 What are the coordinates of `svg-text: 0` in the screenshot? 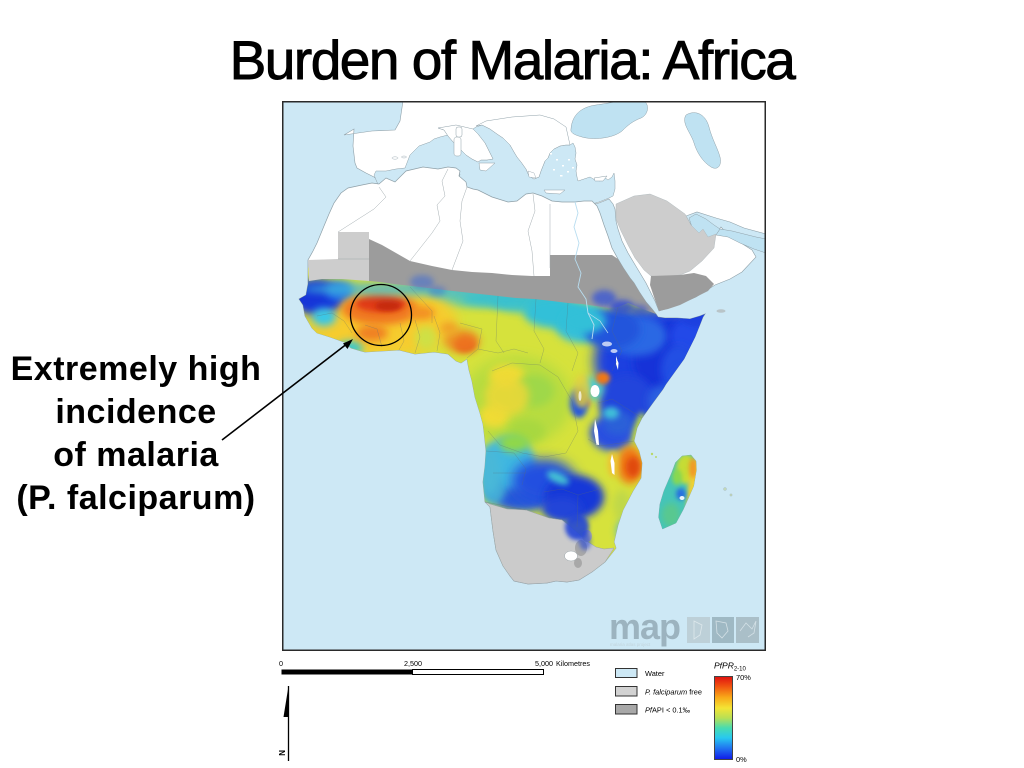 It's located at (281, 663).